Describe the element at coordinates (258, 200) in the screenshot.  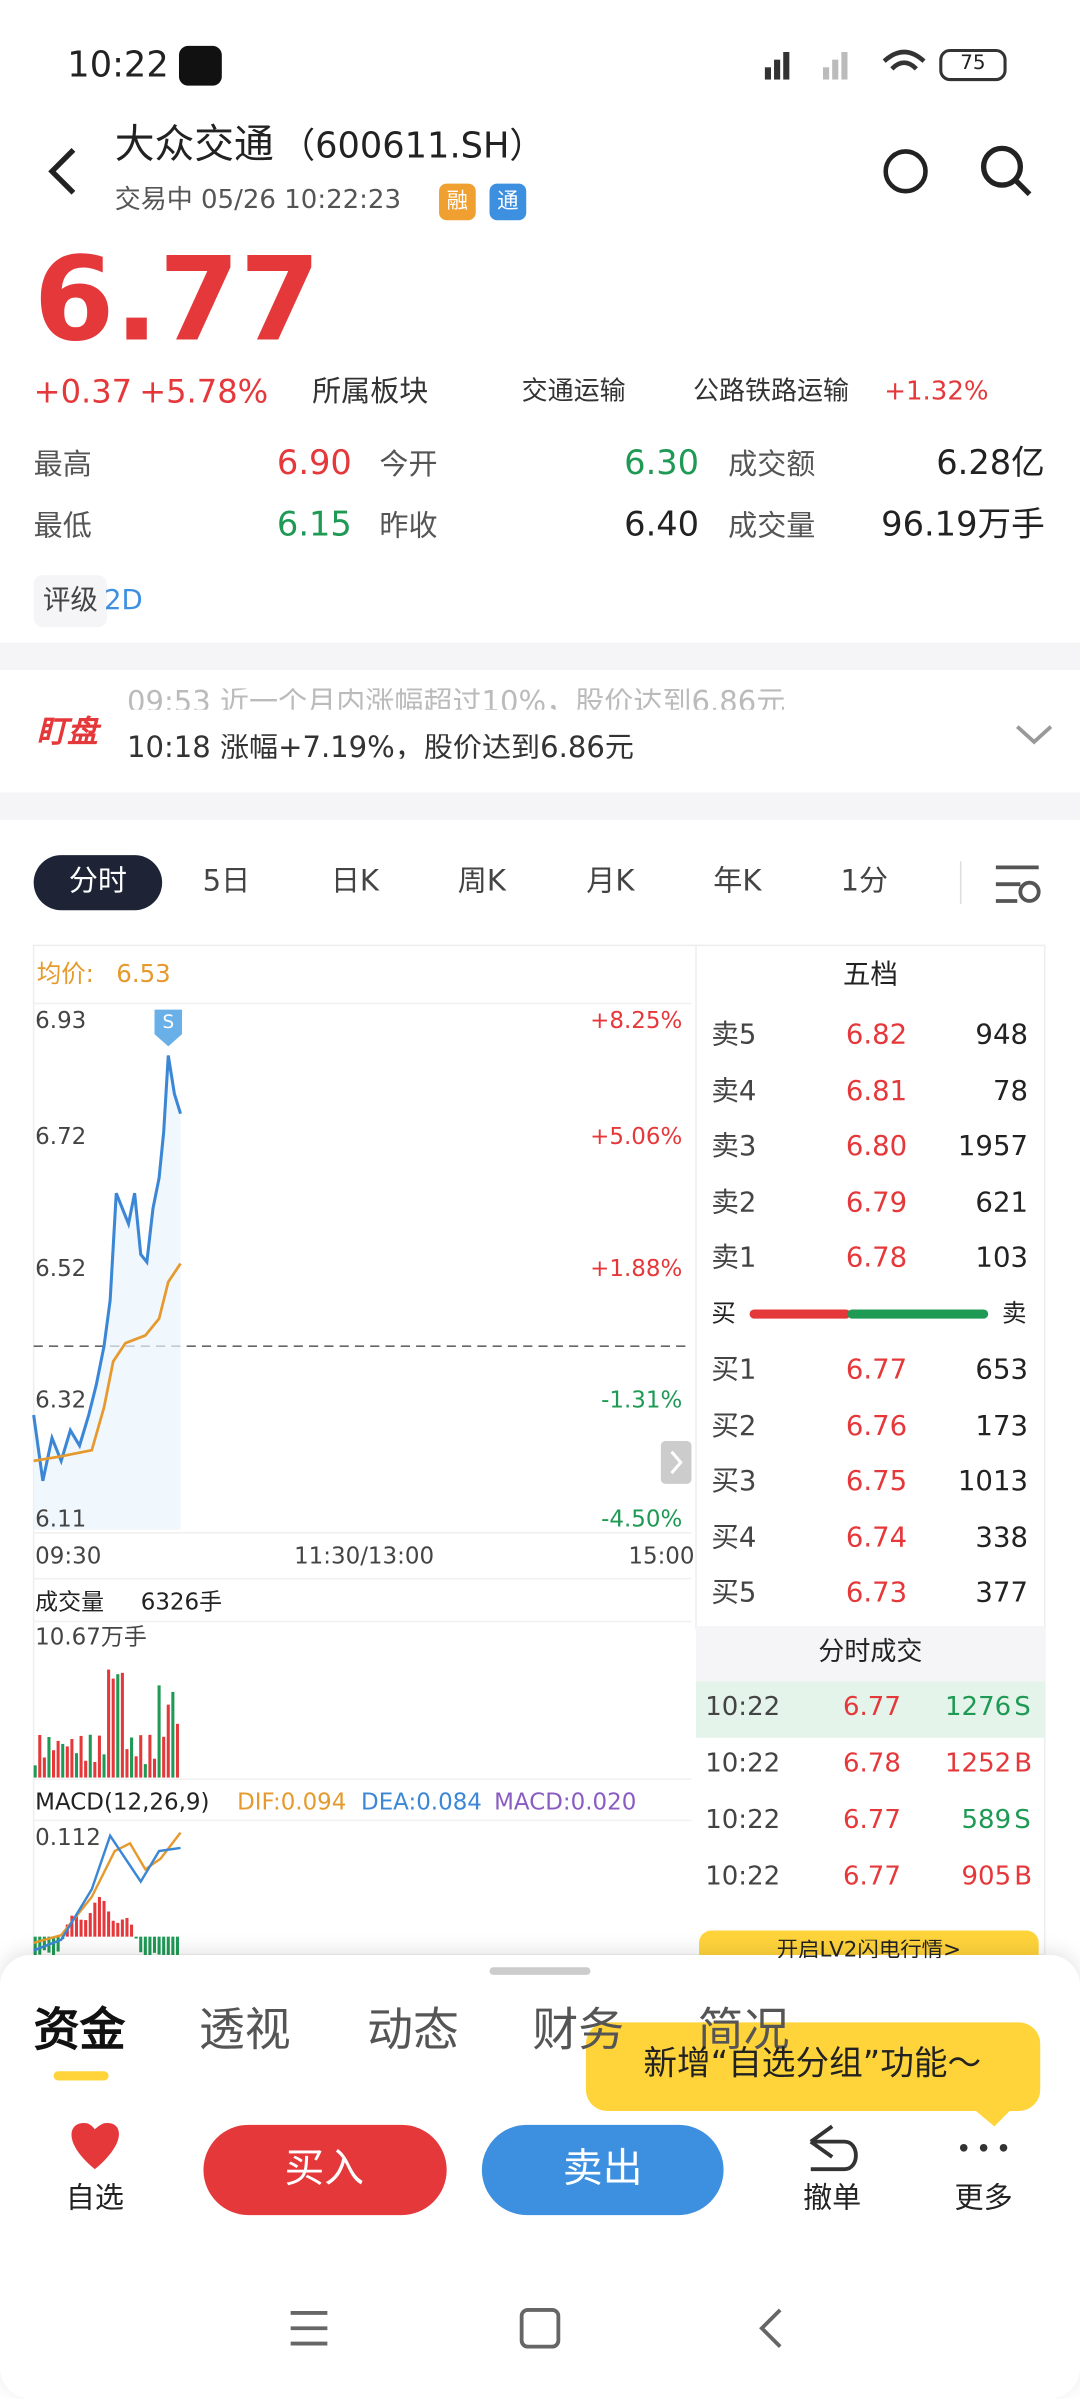
I see `trading-status: 交易中 05/26 10:22:23` at that location.